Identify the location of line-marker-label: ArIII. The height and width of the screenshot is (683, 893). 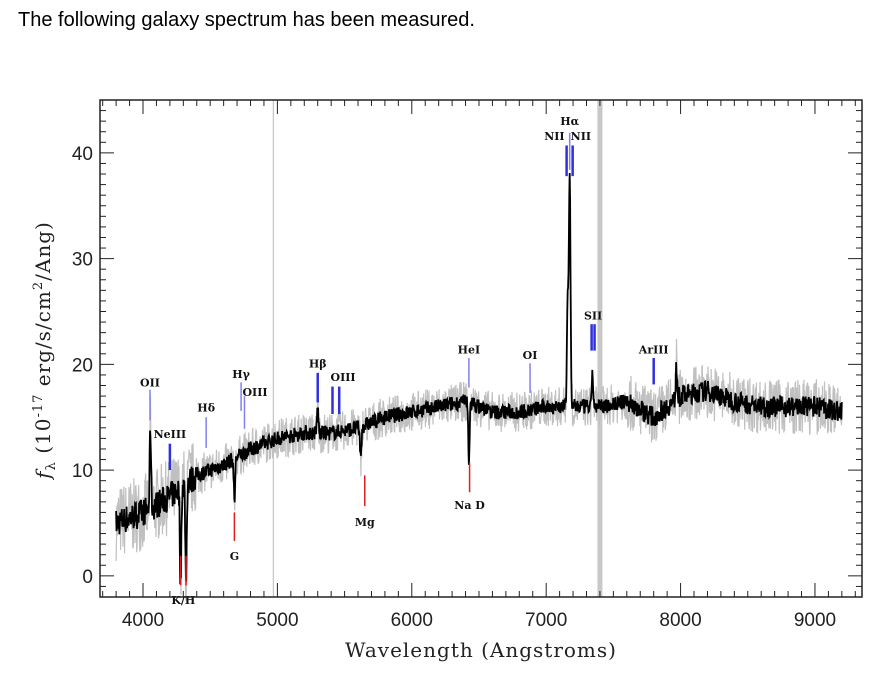
(653, 350).